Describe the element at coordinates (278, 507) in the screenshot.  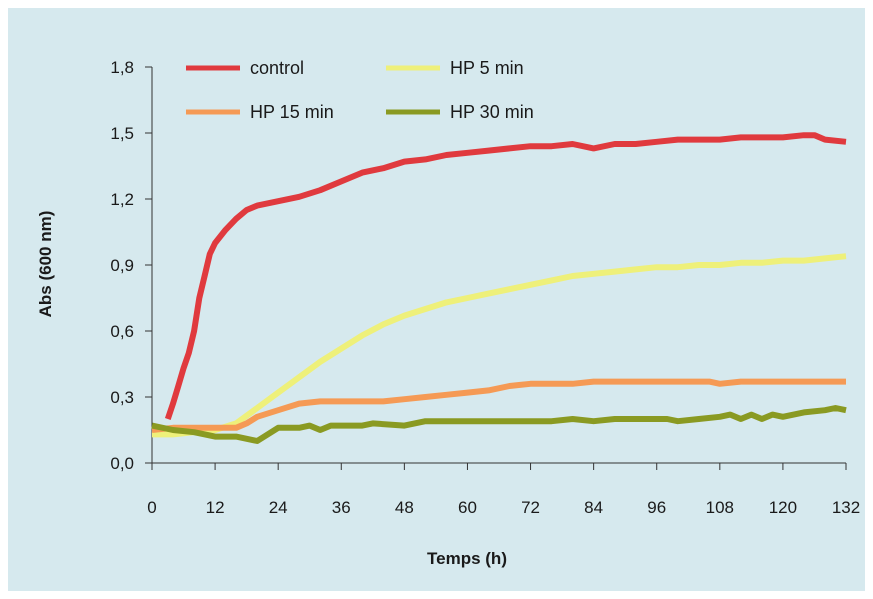
I see `x-tick-label: 24` at that location.